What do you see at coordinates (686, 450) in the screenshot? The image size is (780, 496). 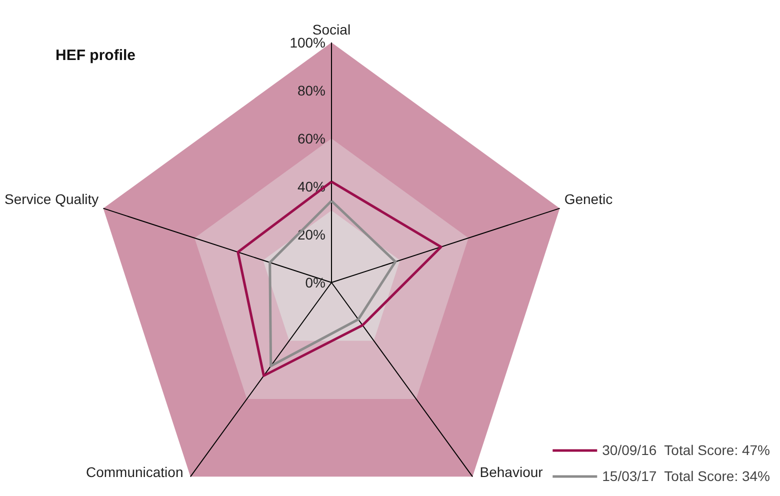 I see `legend-label: 30/09/16 Total Score: 47%` at bounding box center [686, 450].